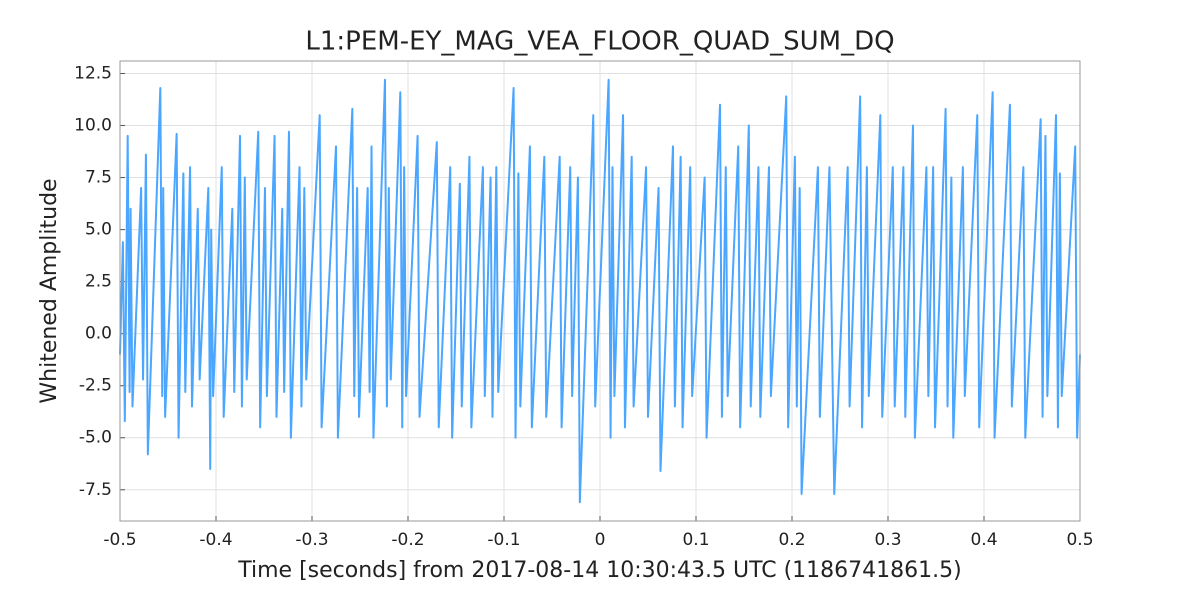 The height and width of the screenshot is (600, 1200). I want to click on y-tick-label: -2.5, so click(95, 386).